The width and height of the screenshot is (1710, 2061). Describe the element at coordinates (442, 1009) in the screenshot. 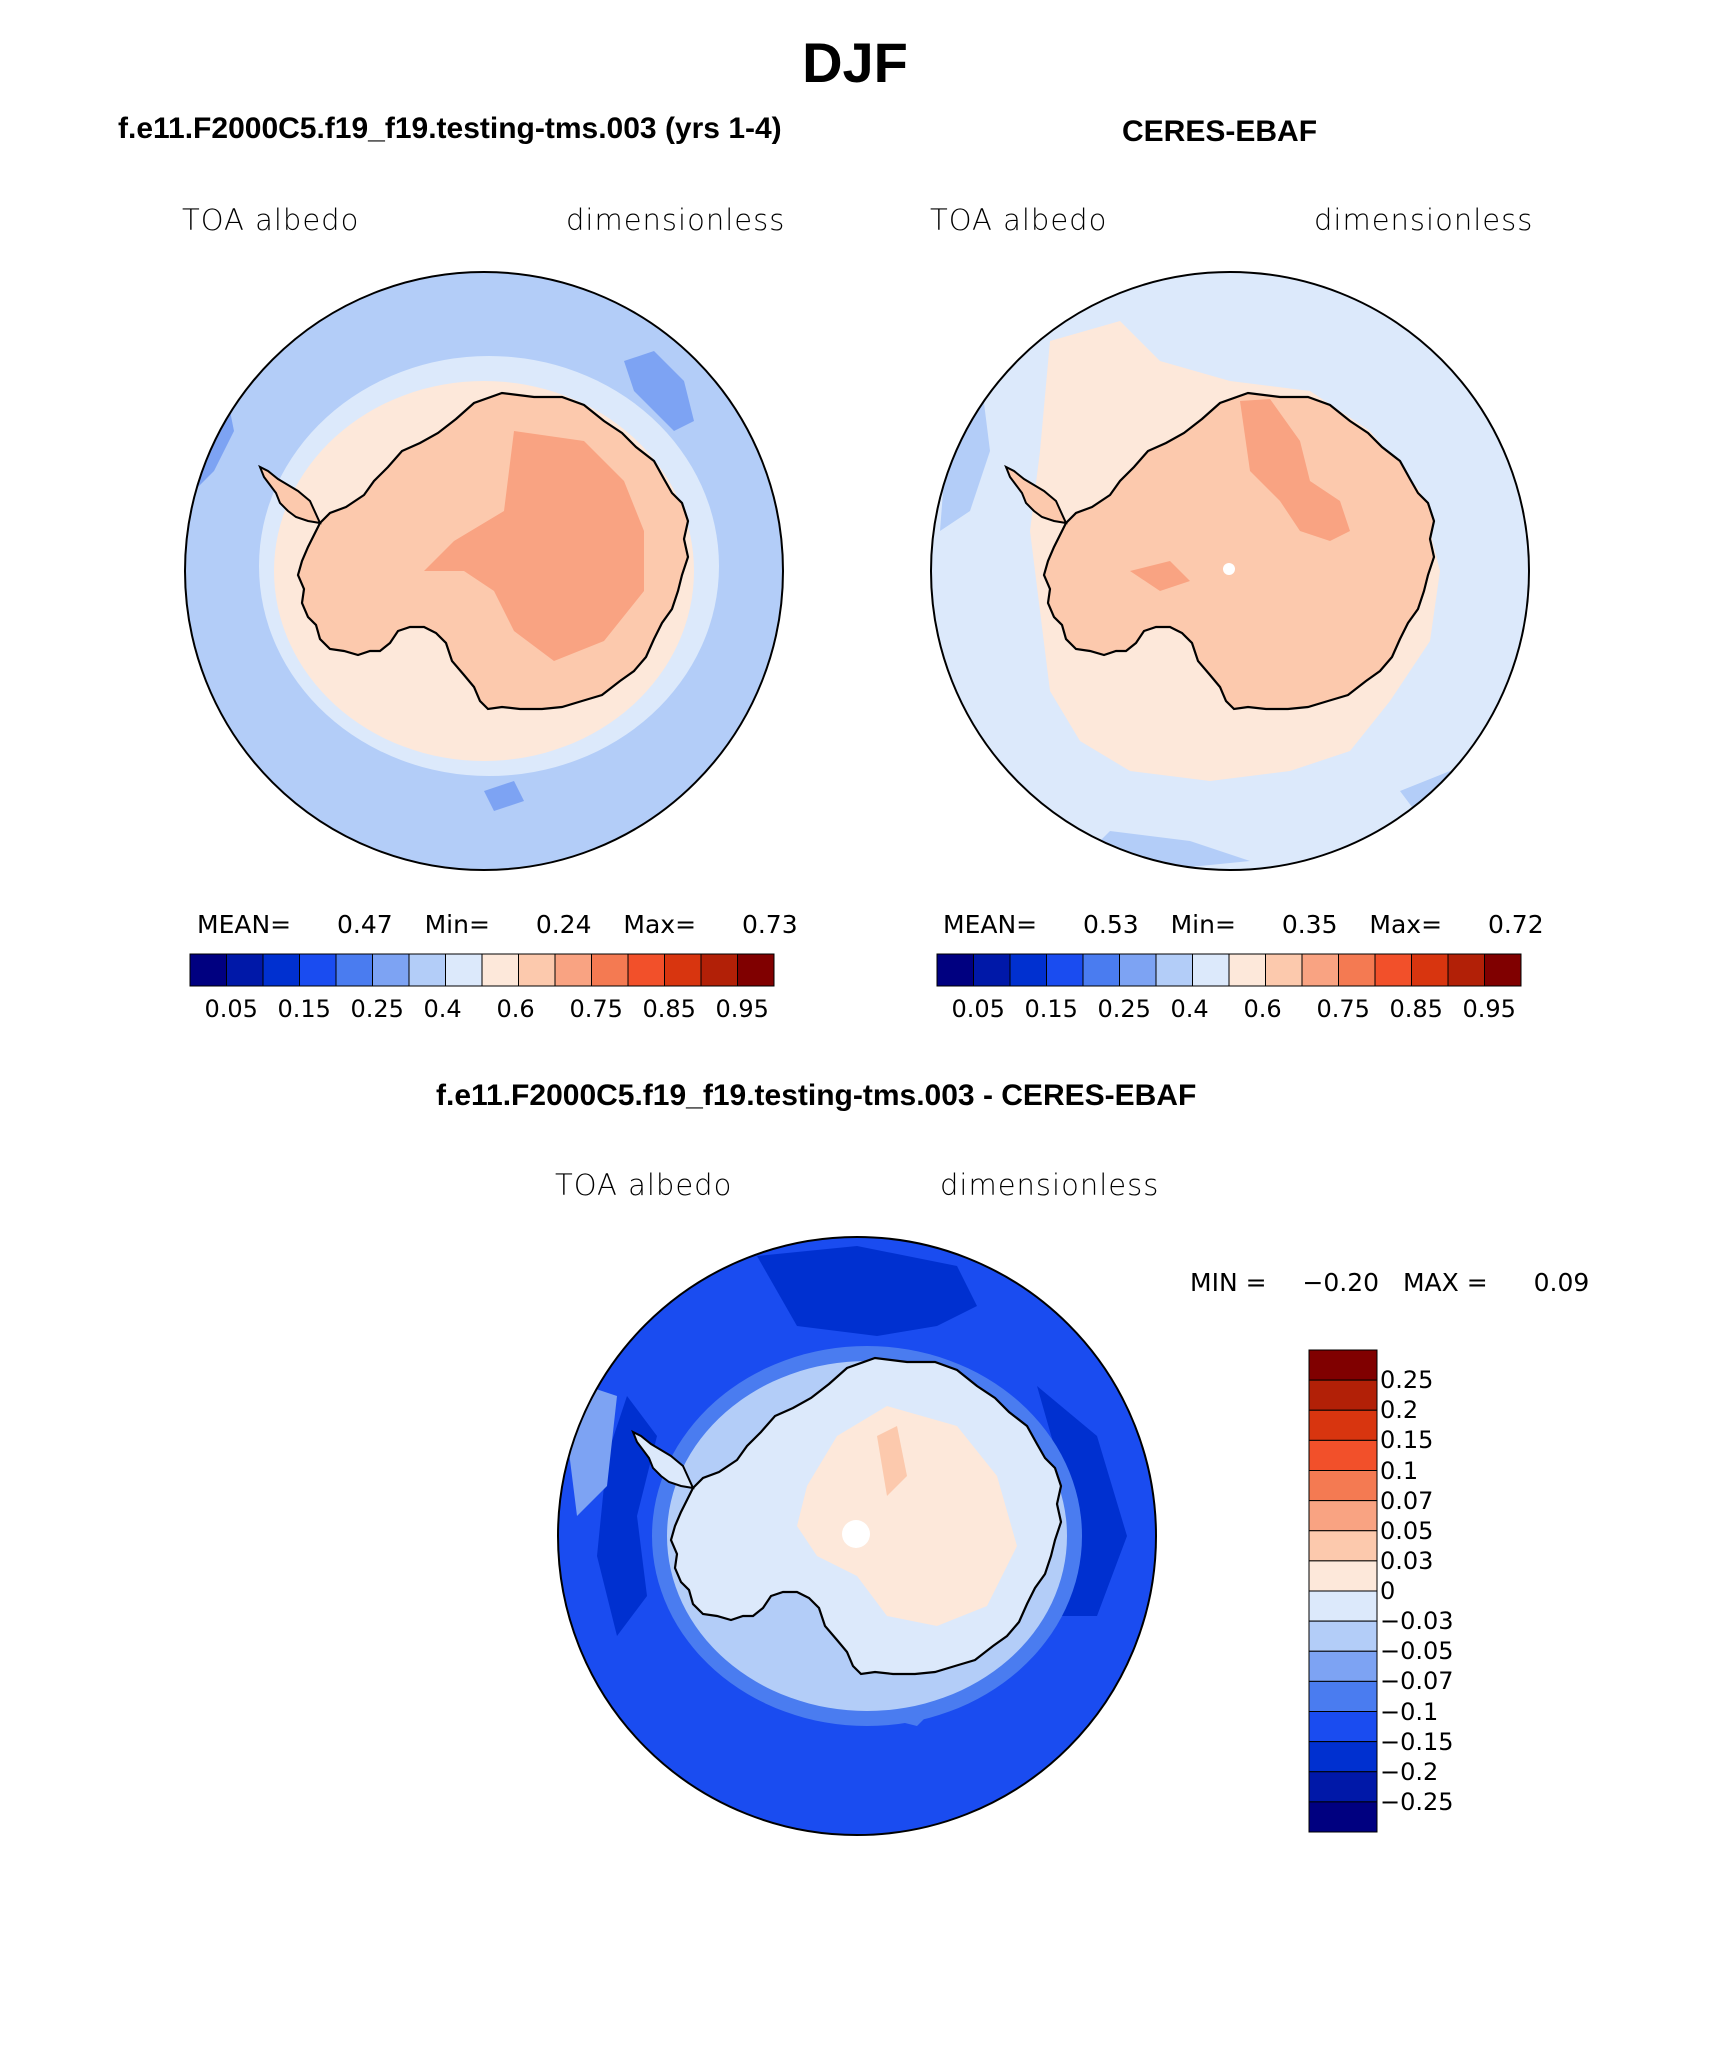

I see `model-colorbar-tick-label: 0.4` at that location.